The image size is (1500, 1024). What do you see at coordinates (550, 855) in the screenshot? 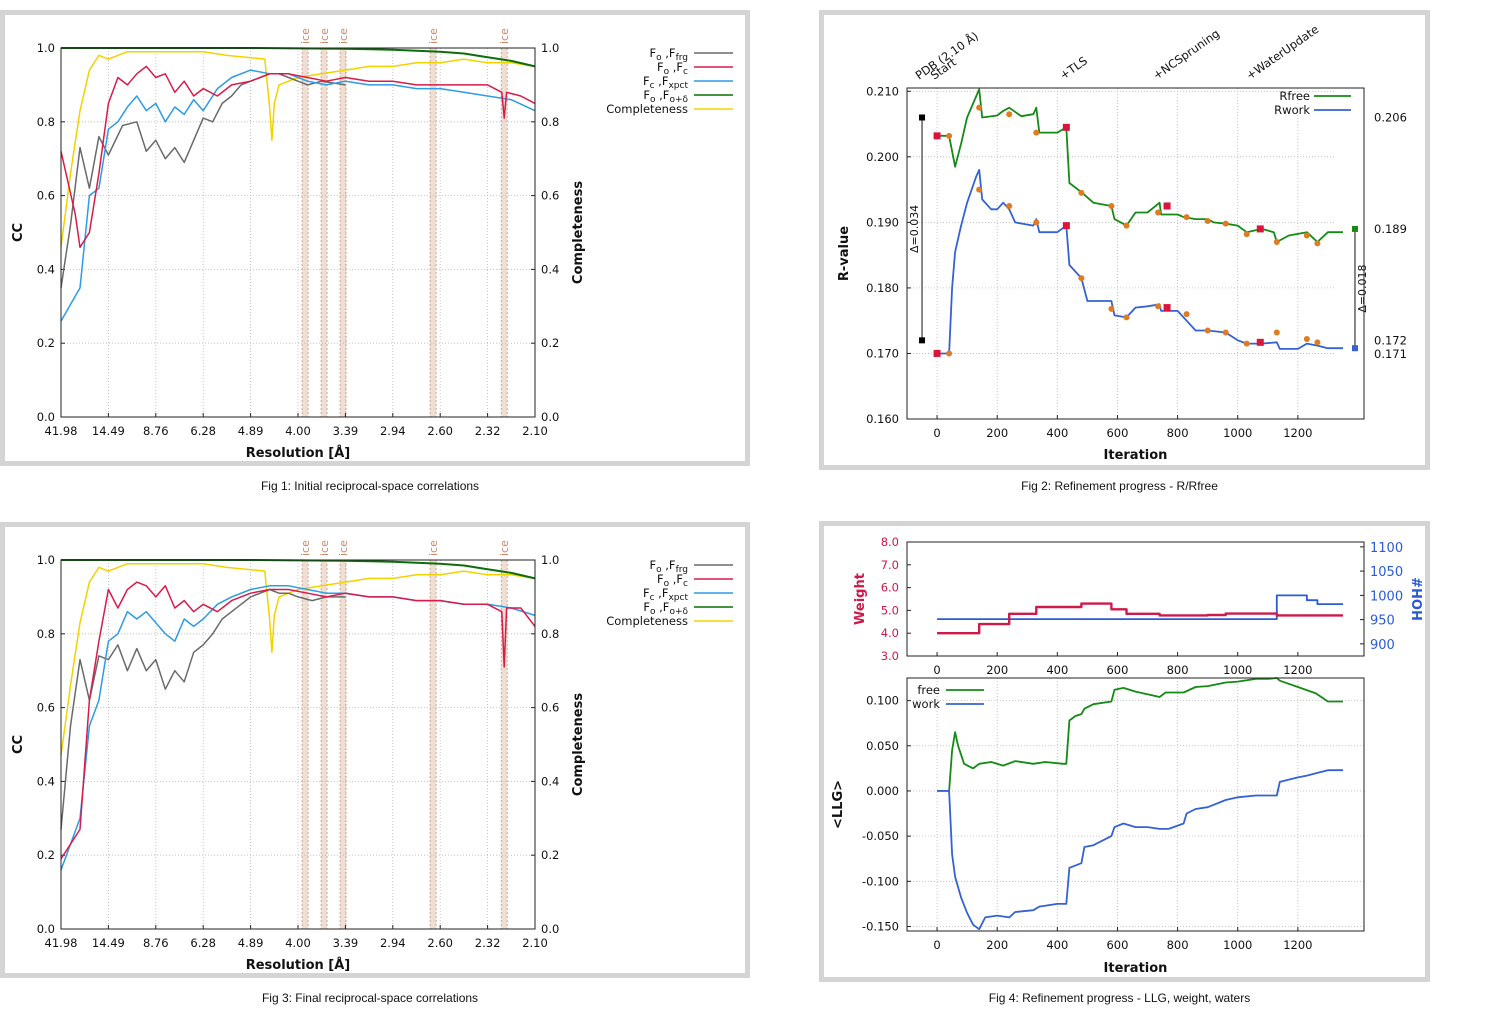
I see `fig3-y2-tick-label: 0.2` at bounding box center [550, 855].